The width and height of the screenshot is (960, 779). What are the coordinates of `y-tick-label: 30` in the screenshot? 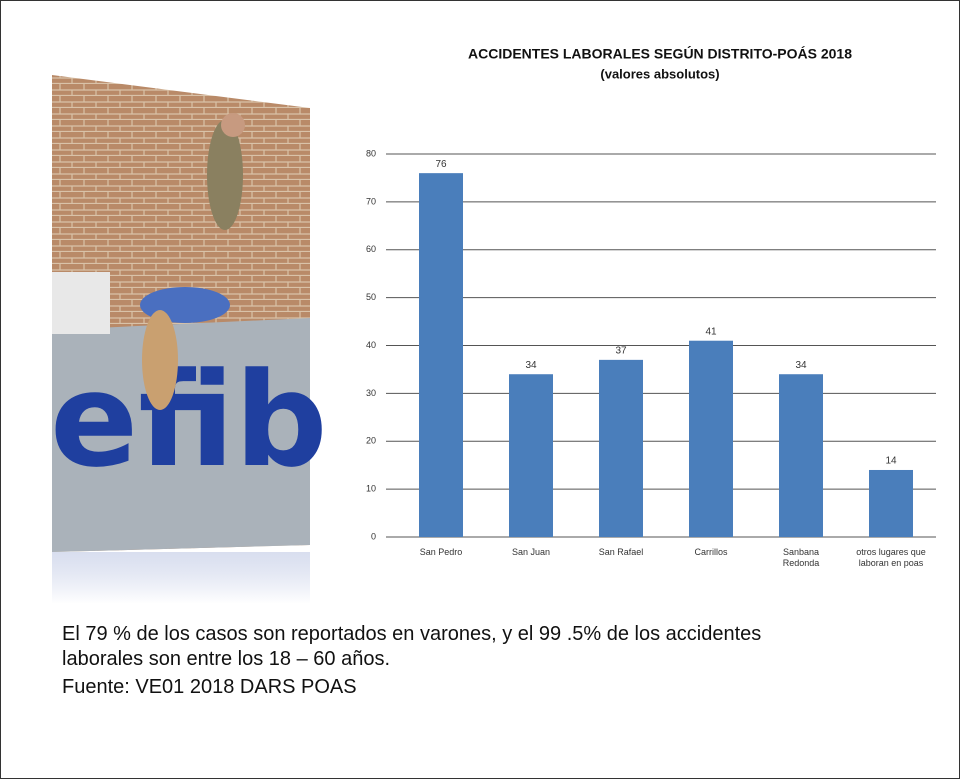 It's located at (371, 393).